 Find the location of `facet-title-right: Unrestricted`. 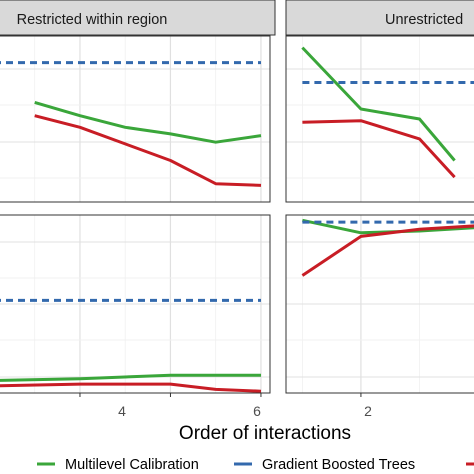

facet-title-right: Unrestricted is located at coordinates (424, 20).